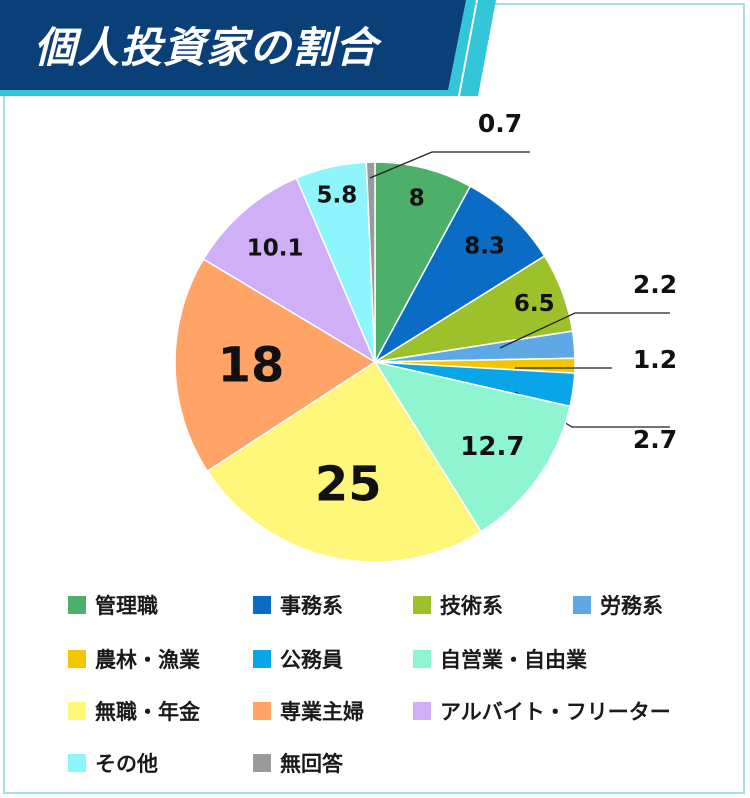 The image size is (750, 798). What do you see at coordinates (337, 196) in the screenshot?
I see `data-label: 5.8` at bounding box center [337, 196].